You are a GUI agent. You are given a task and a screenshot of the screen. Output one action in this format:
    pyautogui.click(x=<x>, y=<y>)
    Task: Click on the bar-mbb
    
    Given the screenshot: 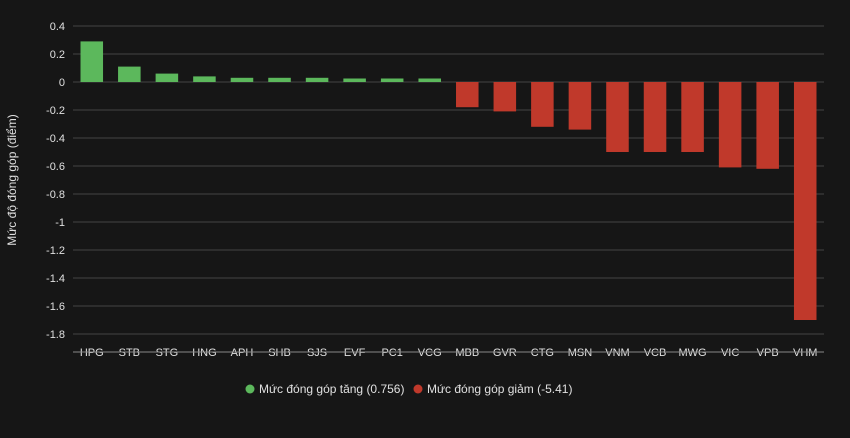 What is the action you would take?
    pyautogui.click(x=467, y=95)
    